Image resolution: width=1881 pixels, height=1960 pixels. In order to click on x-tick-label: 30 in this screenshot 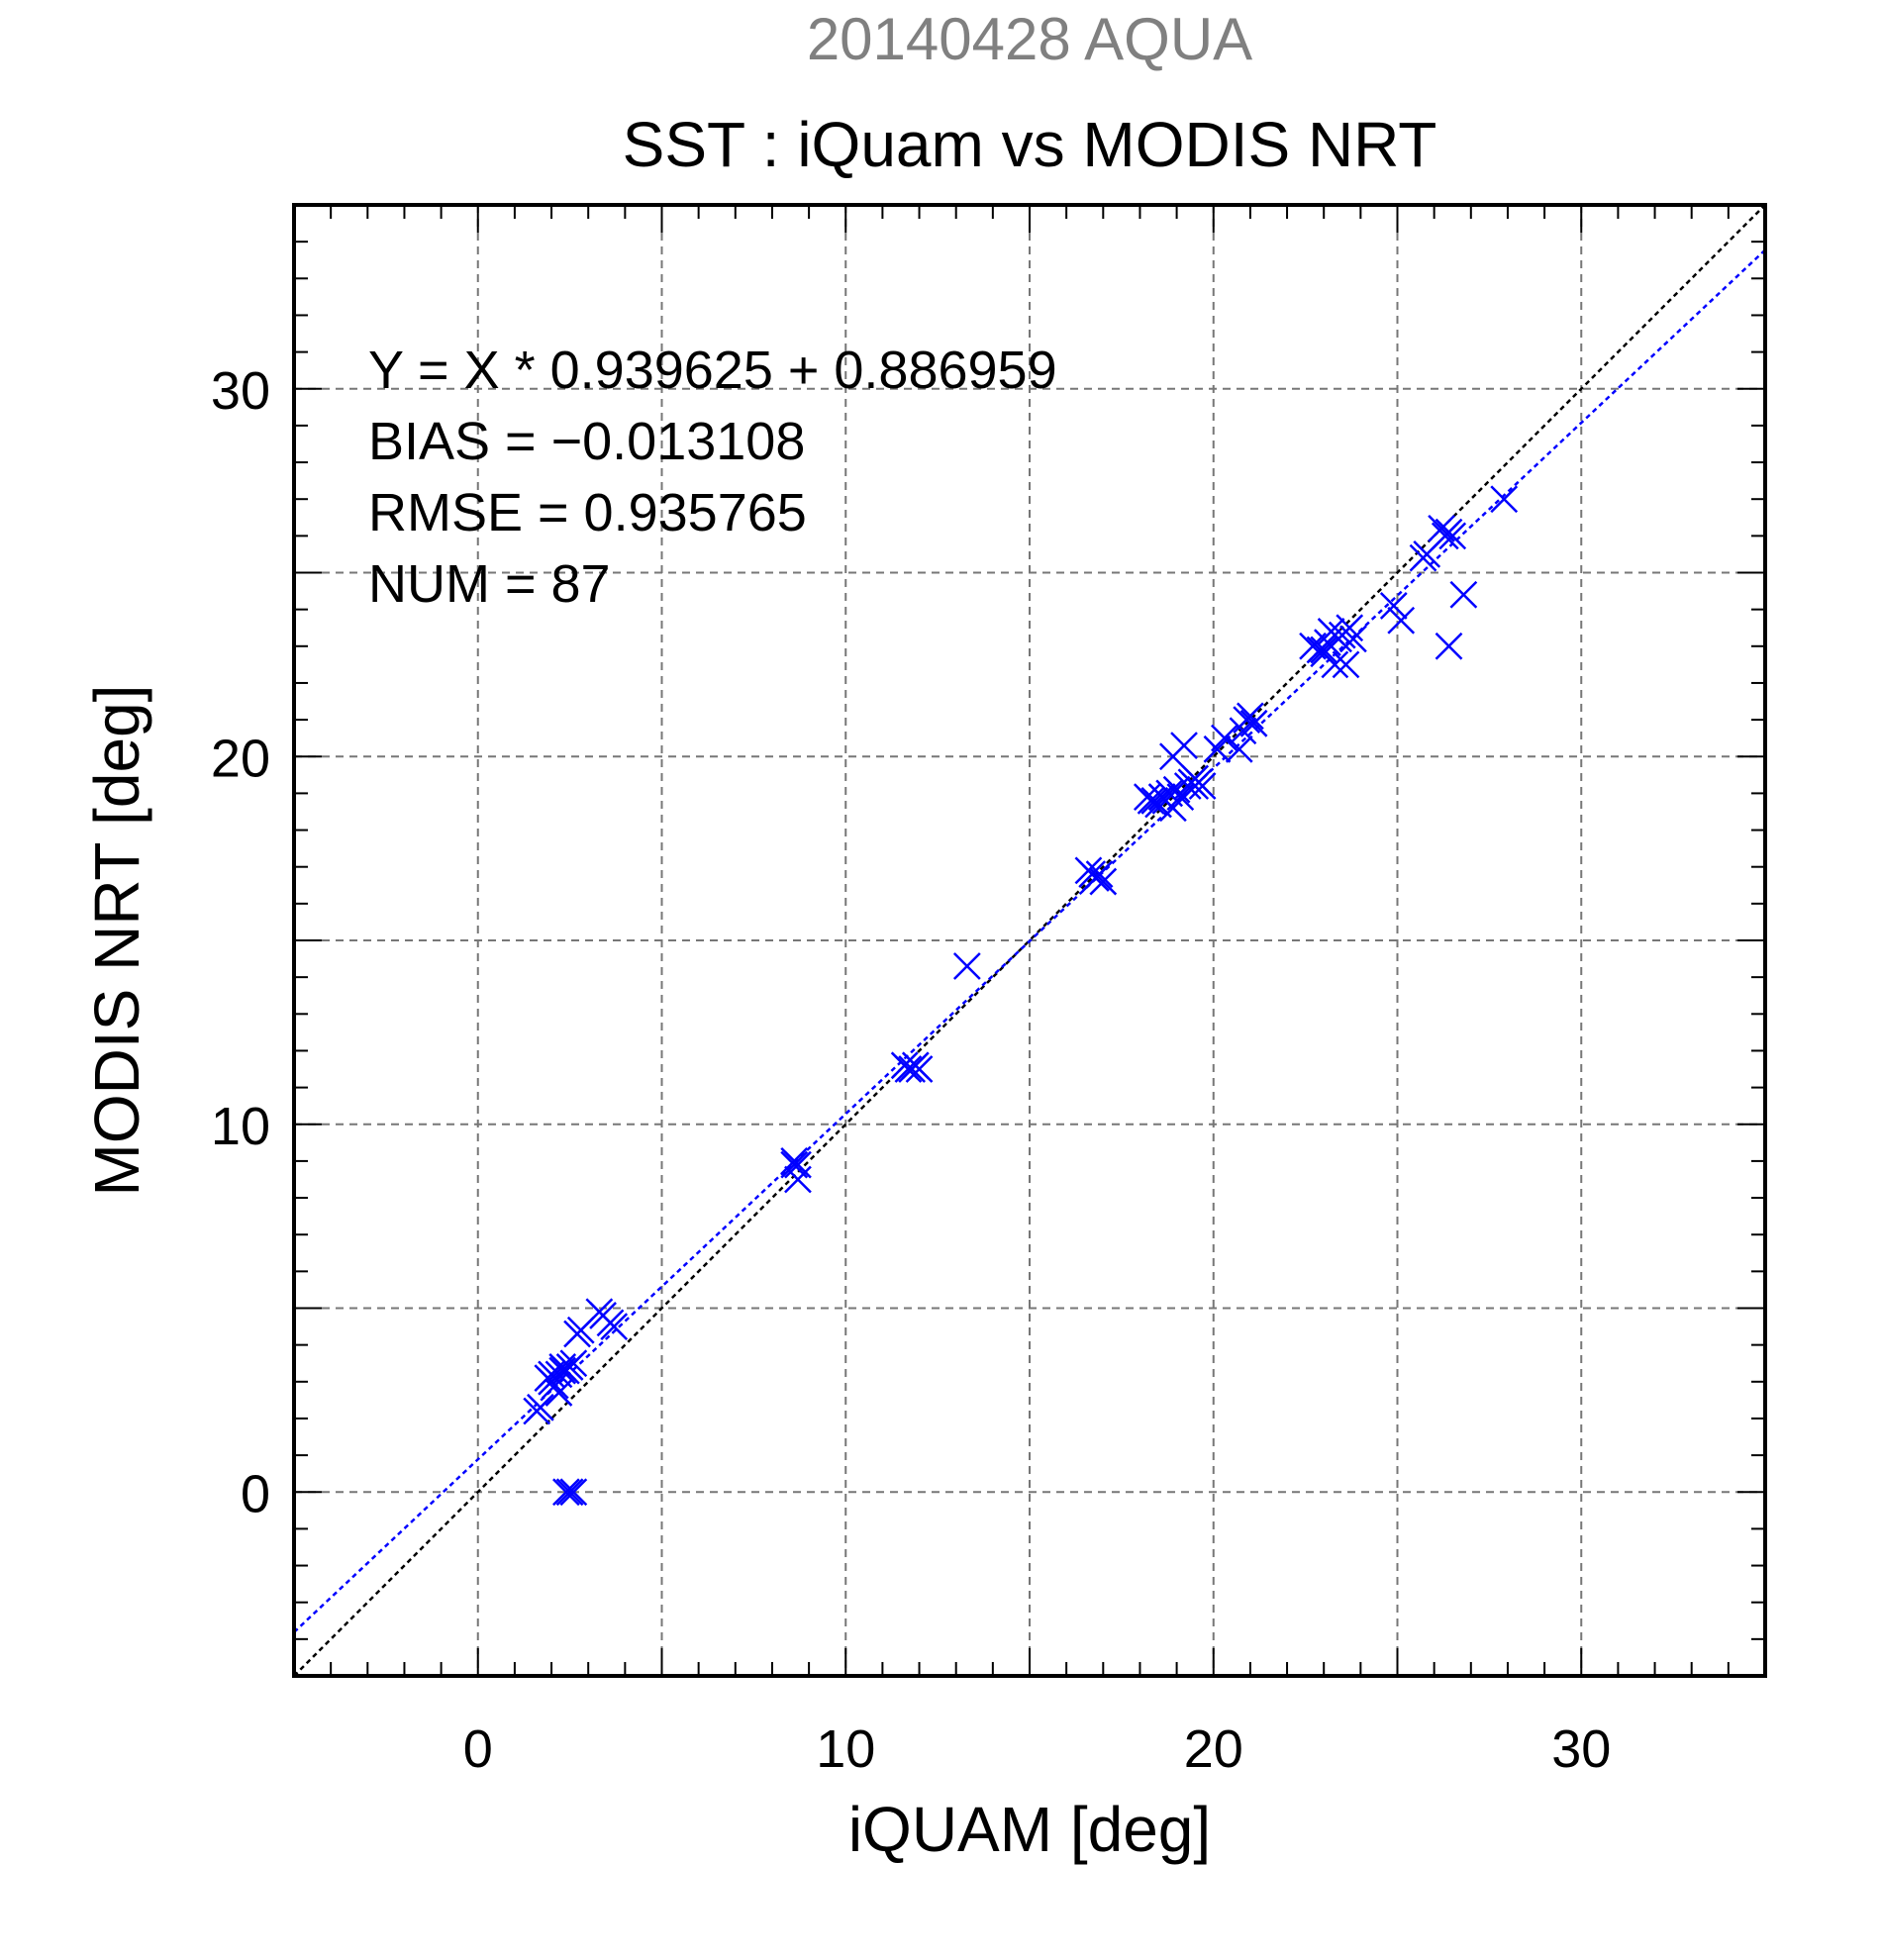, I will do `click(1581, 1749)`.